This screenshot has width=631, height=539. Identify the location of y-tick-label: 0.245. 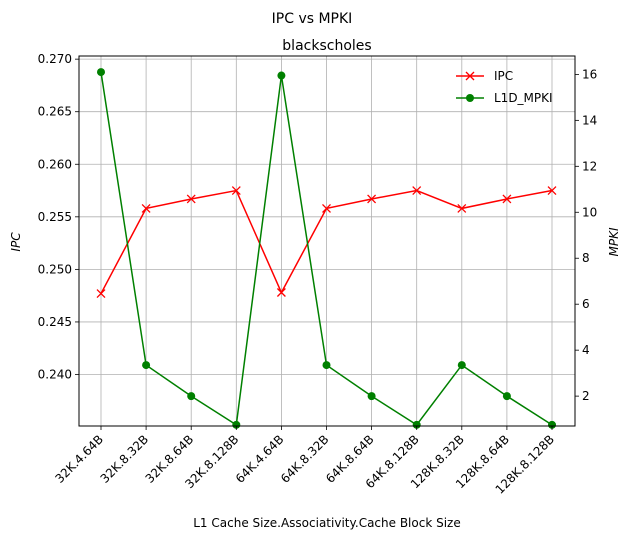
(55, 322).